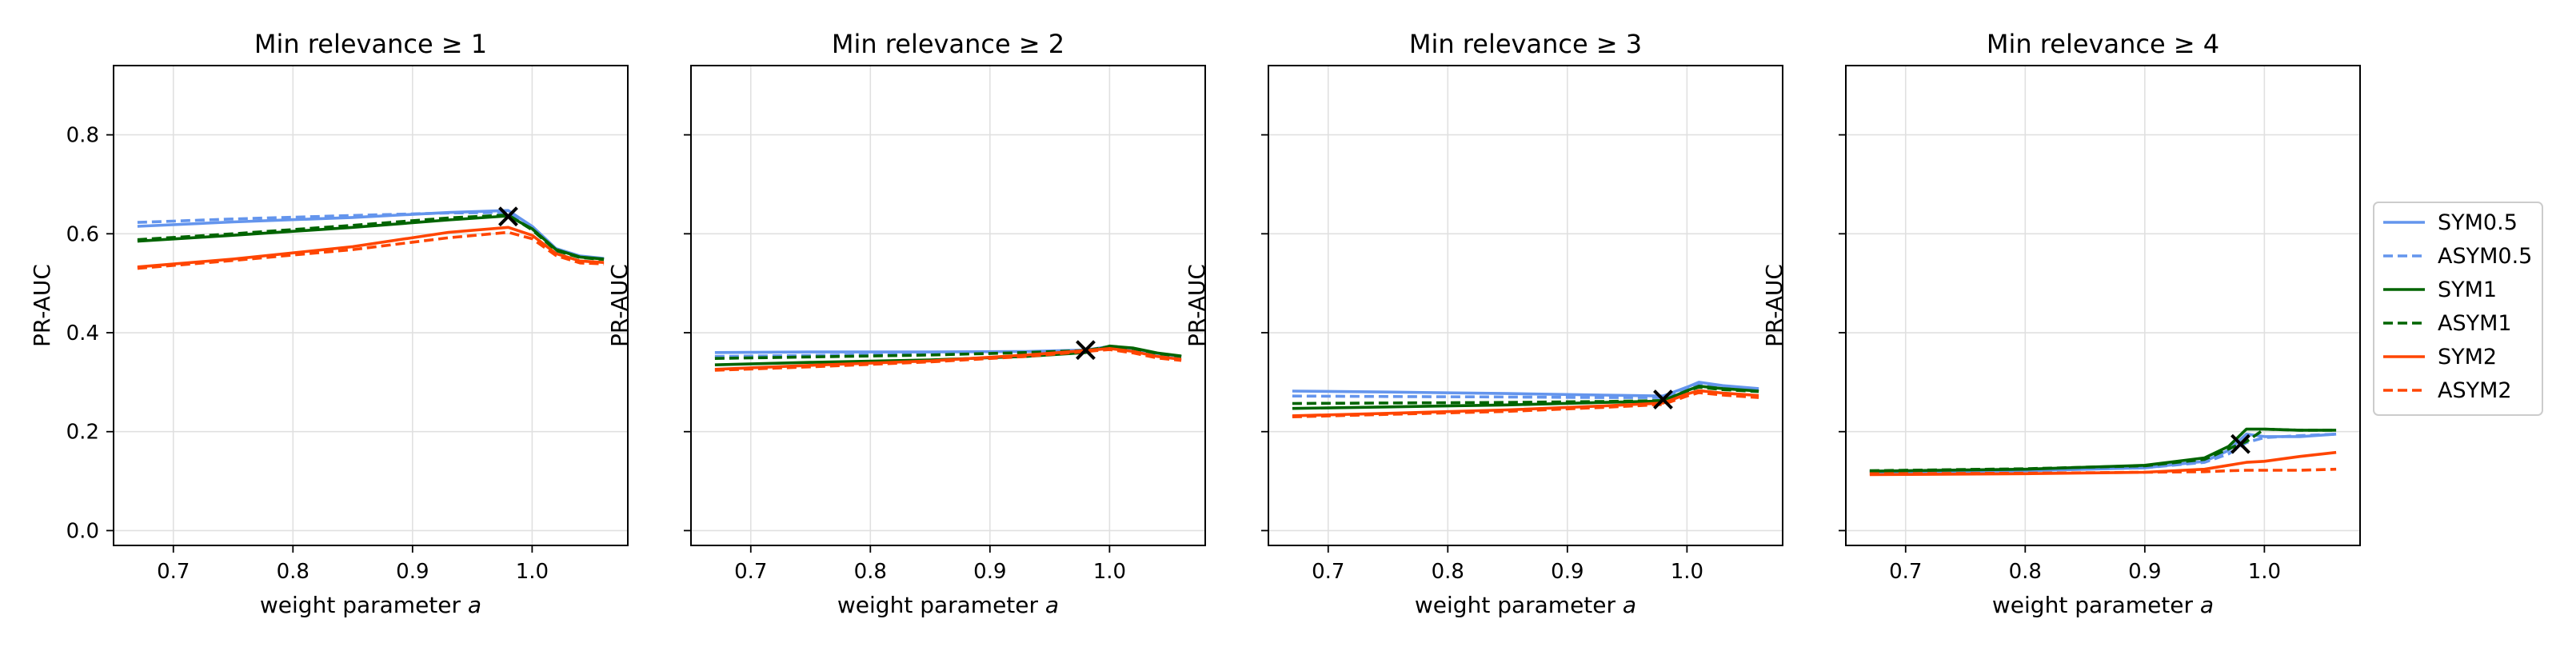 The height and width of the screenshot is (651, 2576). Describe the element at coordinates (2458, 309) in the screenshot. I see `legend: SYM0.5 ASYM0.5 SYM1 ASYM1 SYM2 ASYM2` at that location.